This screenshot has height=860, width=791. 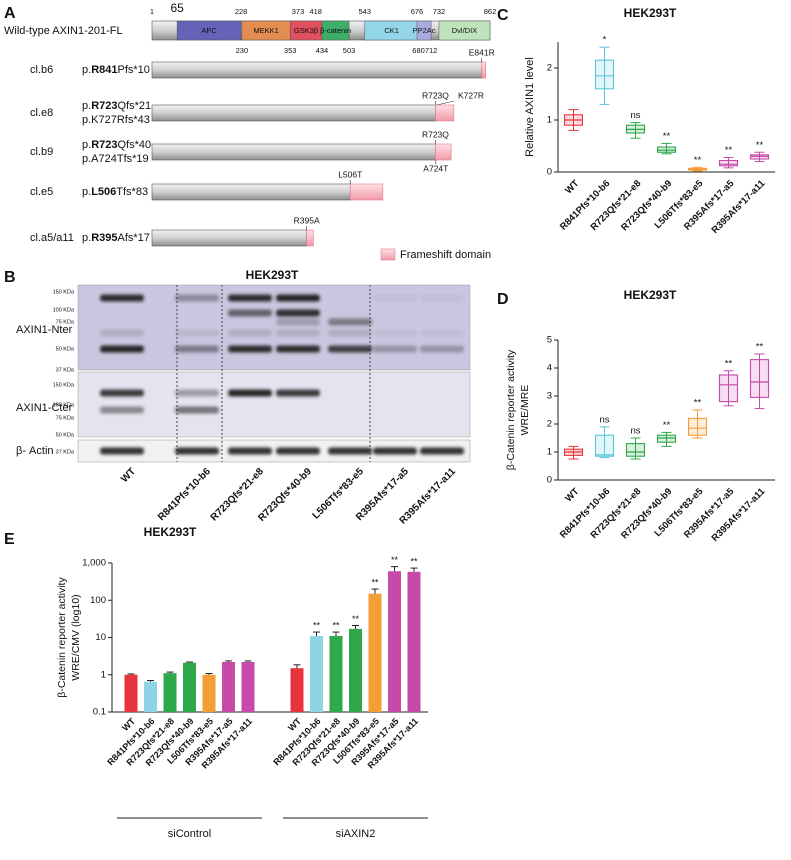 I want to click on panel-label: E, so click(x=9, y=539).